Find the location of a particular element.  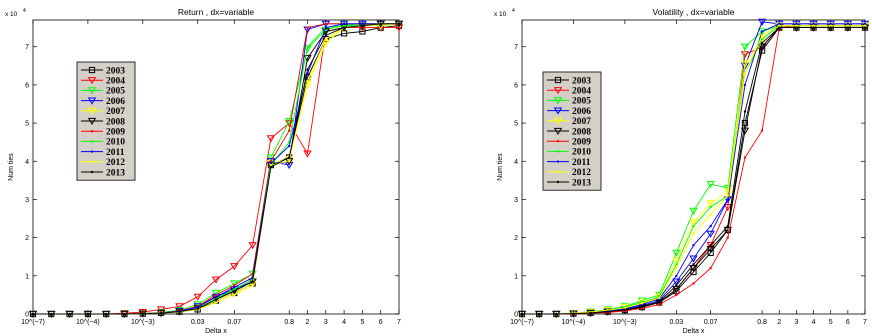

x-tick-label: 3 is located at coordinates (796, 322).